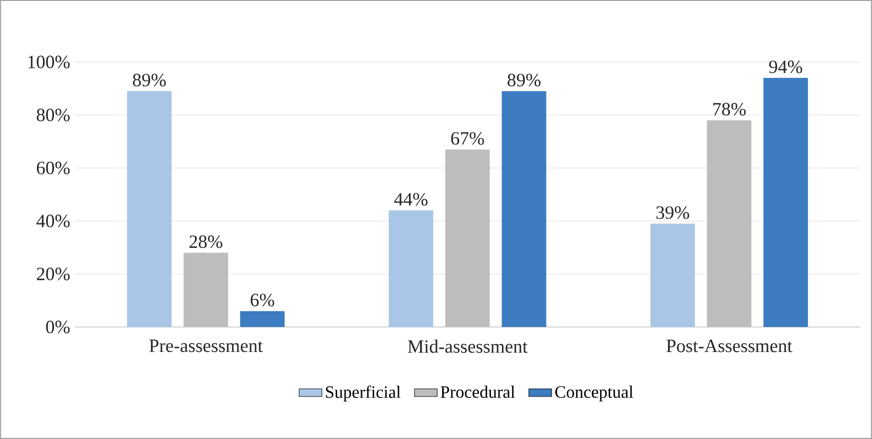 The width and height of the screenshot is (872, 439). What do you see at coordinates (206, 241) in the screenshot?
I see `data-label: 28%` at bounding box center [206, 241].